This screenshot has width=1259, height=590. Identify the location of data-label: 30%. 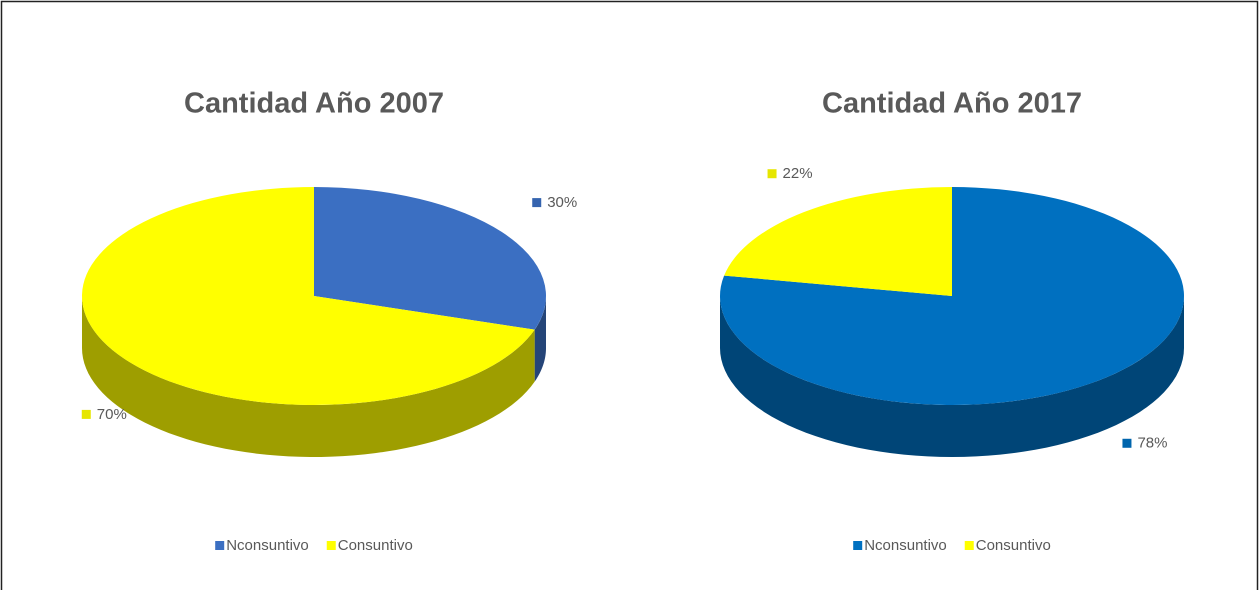
(562, 202).